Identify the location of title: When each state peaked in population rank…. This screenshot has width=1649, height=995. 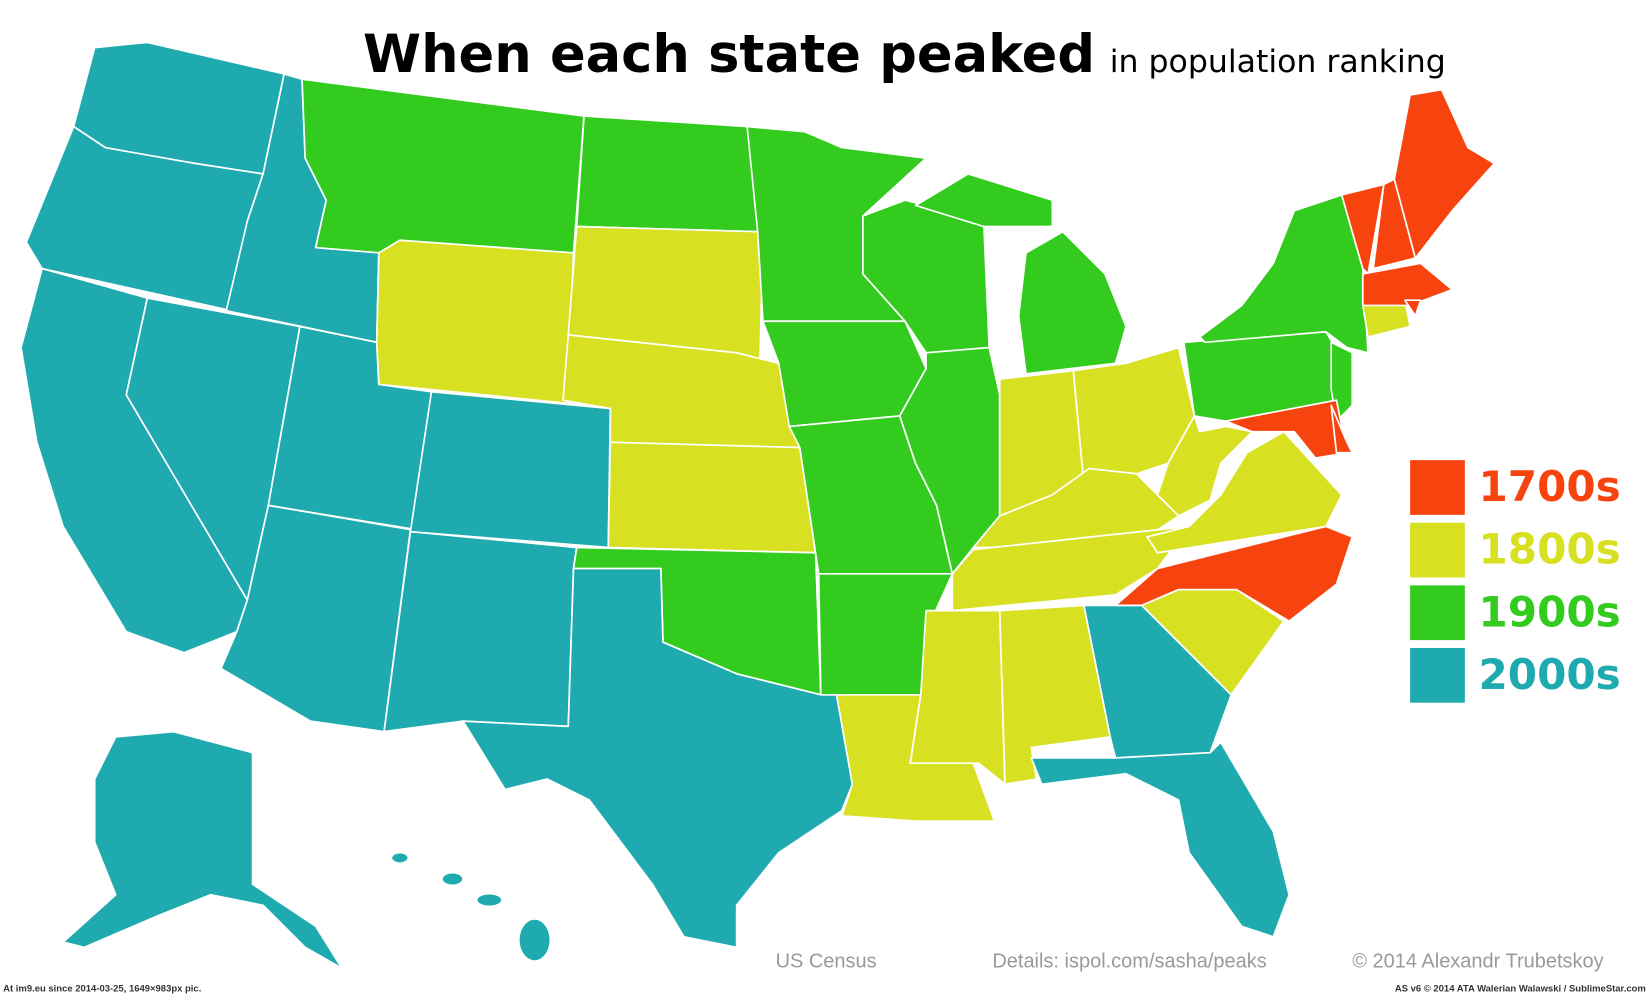
(904, 54).